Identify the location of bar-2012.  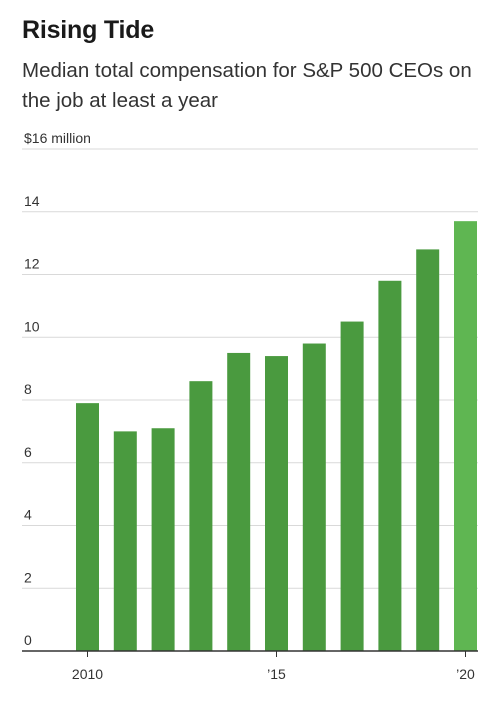
(163, 539).